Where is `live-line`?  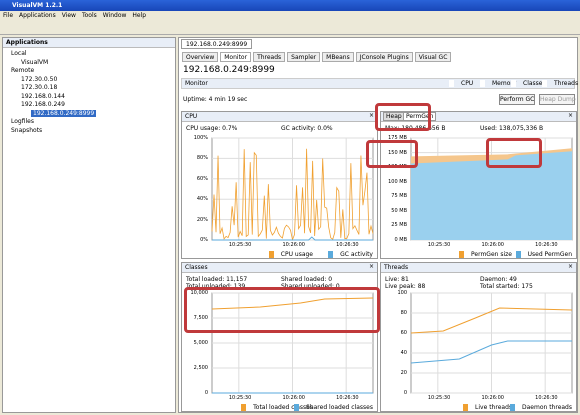
live-line is located at coordinates (491, 320).